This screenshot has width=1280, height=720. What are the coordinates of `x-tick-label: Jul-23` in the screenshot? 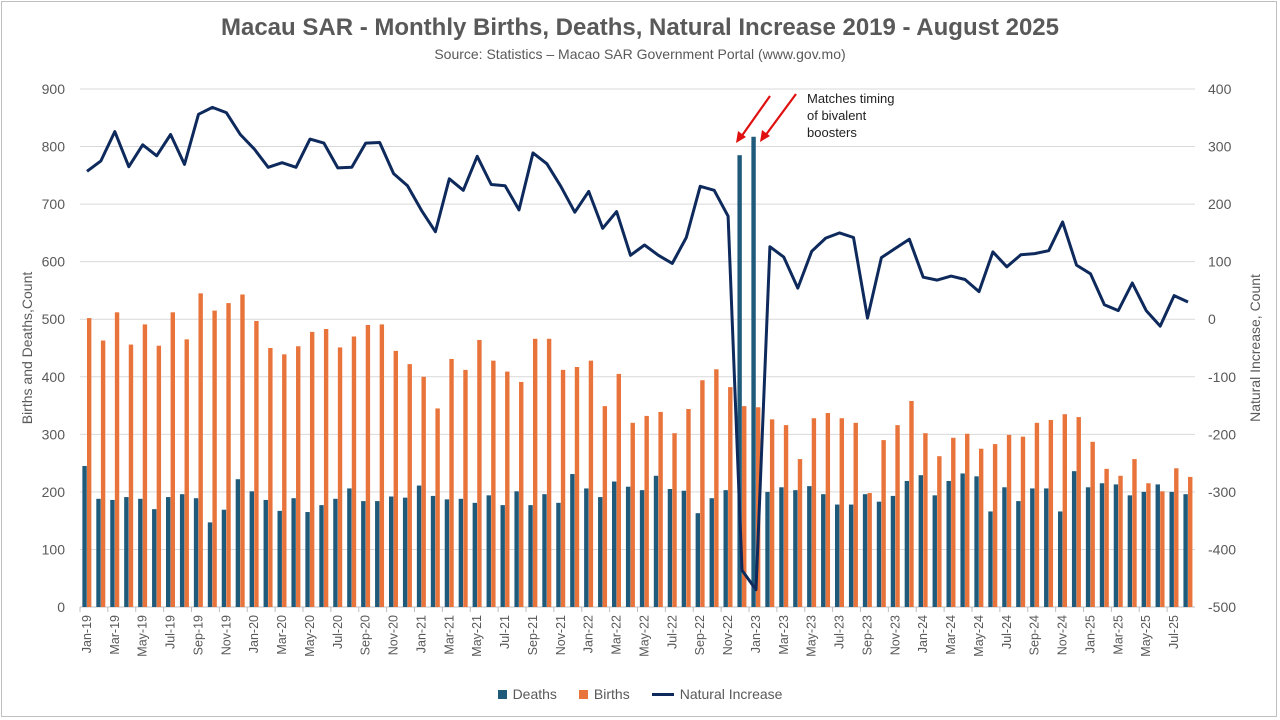 It's located at (840, 632).